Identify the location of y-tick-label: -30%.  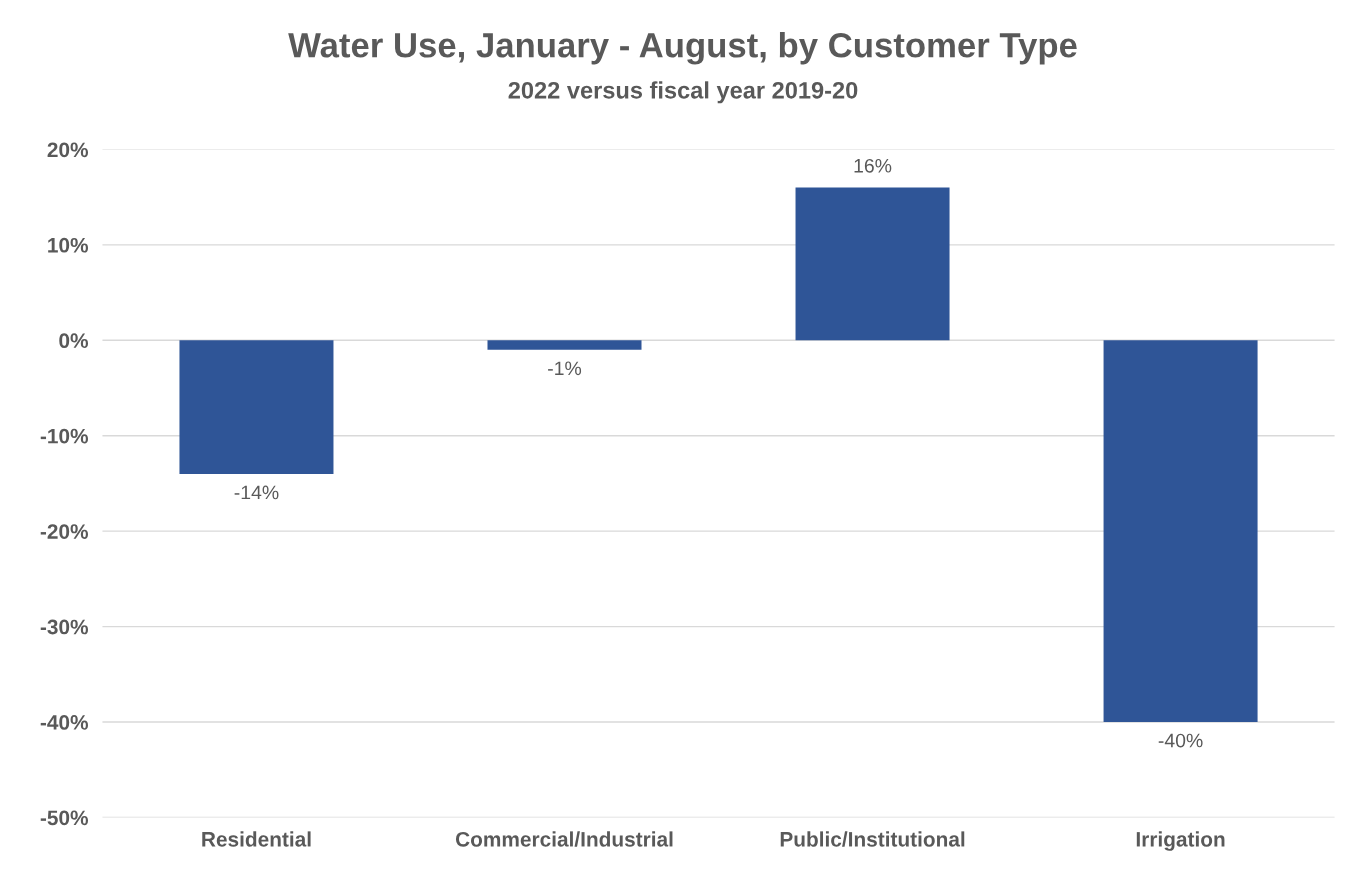
(64, 627).